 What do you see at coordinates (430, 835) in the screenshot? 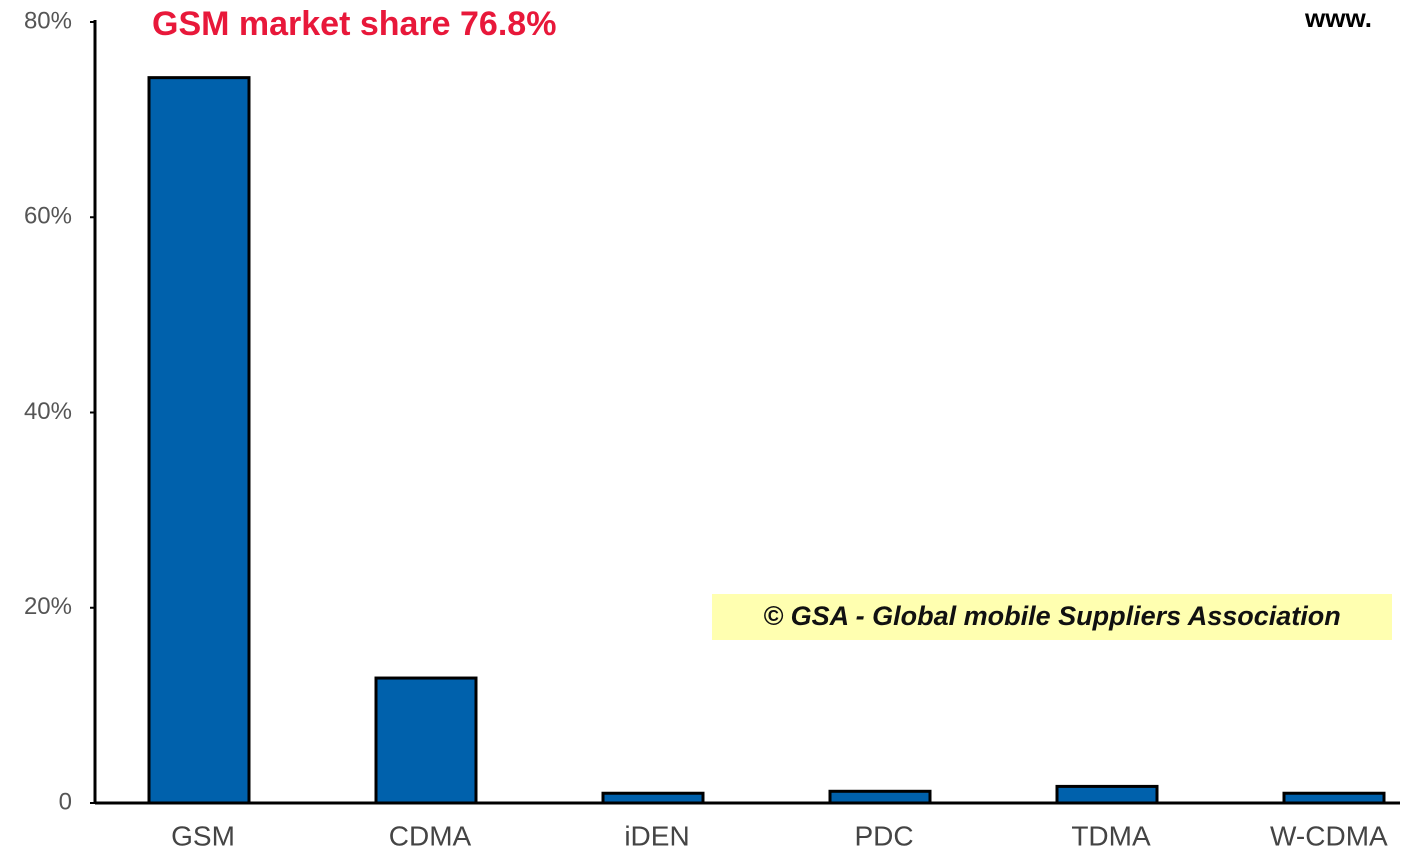
I see `x-tick-label: CDMA` at bounding box center [430, 835].